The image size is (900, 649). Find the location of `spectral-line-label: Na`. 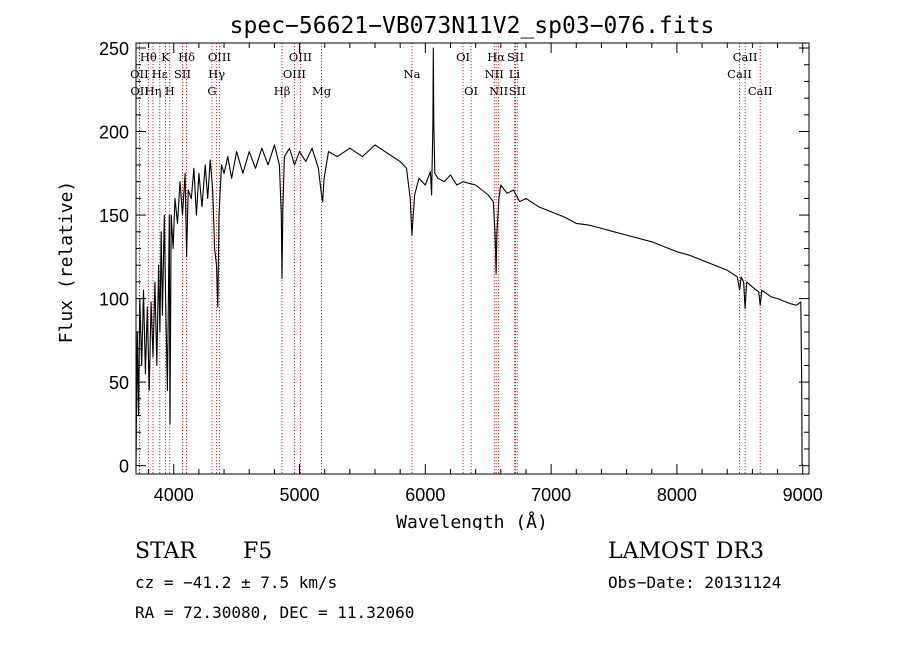

spectral-line-label: Na is located at coordinates (412, 74).